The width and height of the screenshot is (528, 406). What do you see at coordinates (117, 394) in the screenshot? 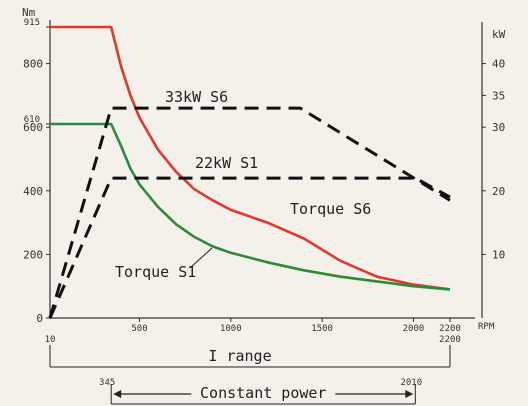
I see `constant-power-left-arrowhead` at bounding box center [117, 394].